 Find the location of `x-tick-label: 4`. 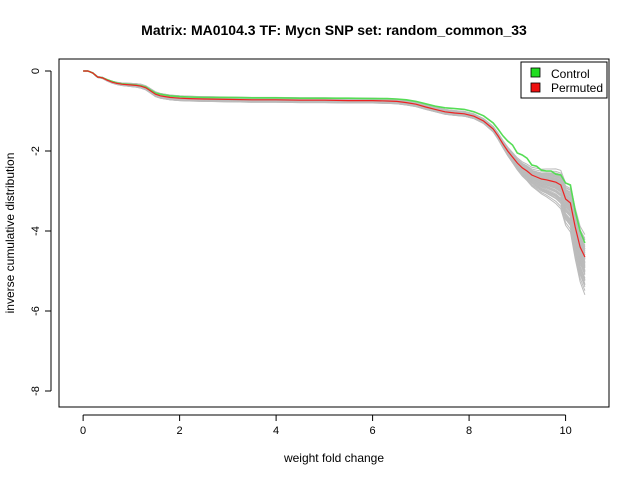

x-tick-label: 4 is located at coordinates (276, 431).